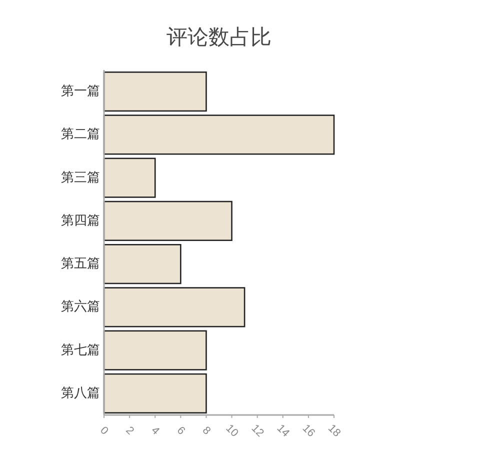 Image resolution: width=500 pixels, height=476 pixels. I want to click on title: 评论数占比, so click(219, 37).